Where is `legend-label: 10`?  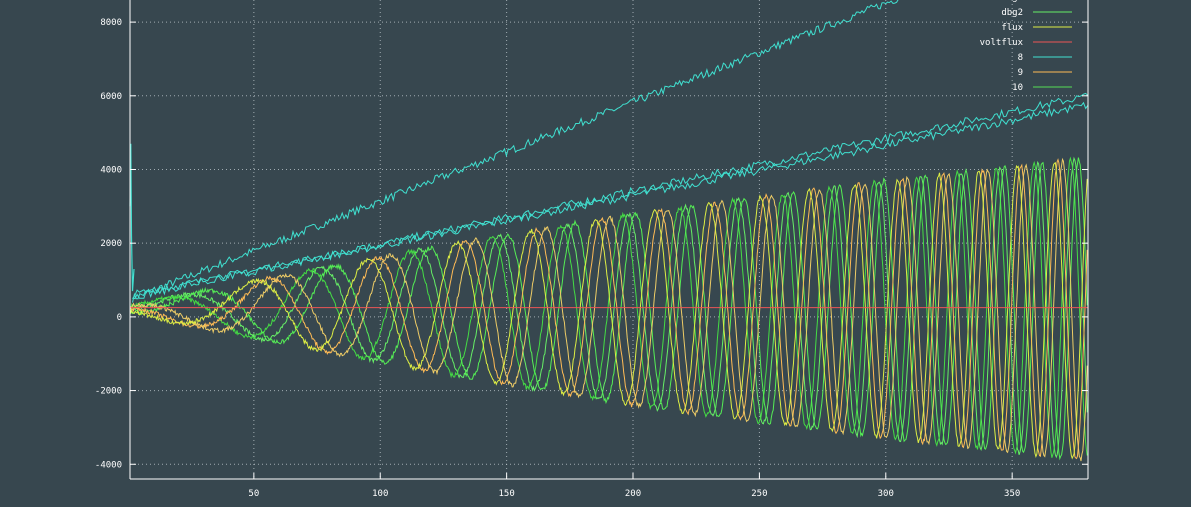
legend-label: 10 is located at coordinates (1017, 88).